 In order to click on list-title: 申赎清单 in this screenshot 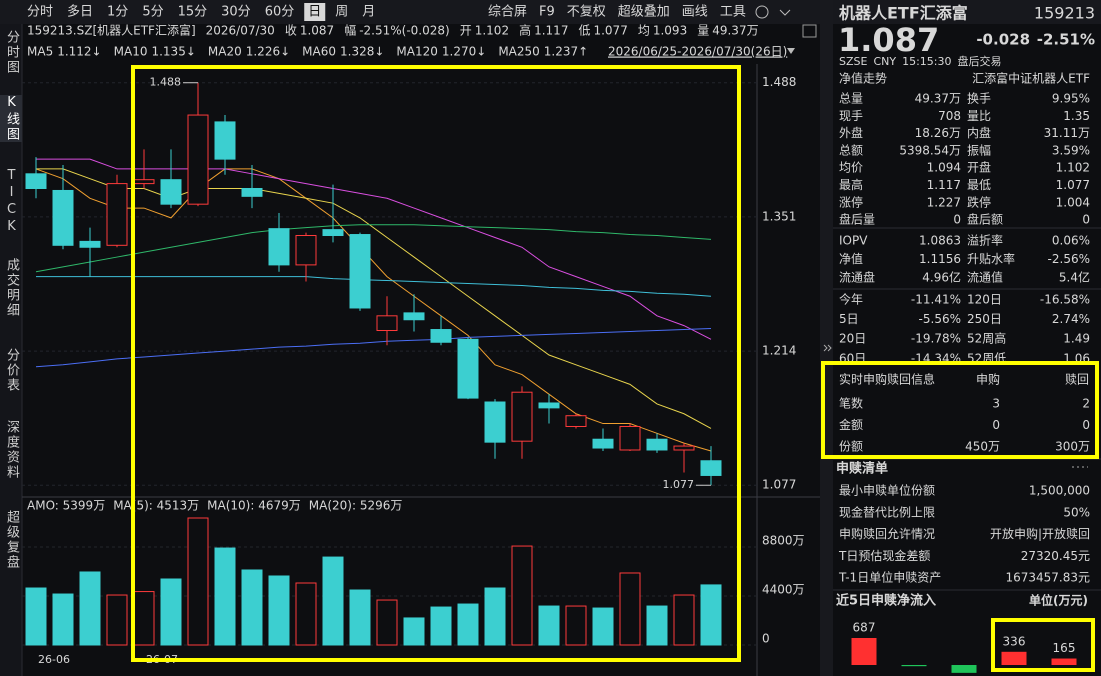, I will do `click(862, 469)`.